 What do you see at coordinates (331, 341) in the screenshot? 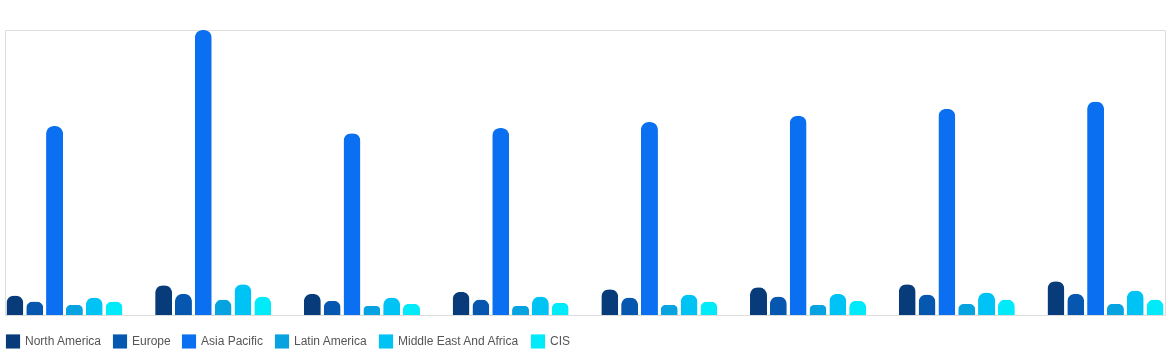
I see `legend-label: Latin America` at bounding box center [331, 341].